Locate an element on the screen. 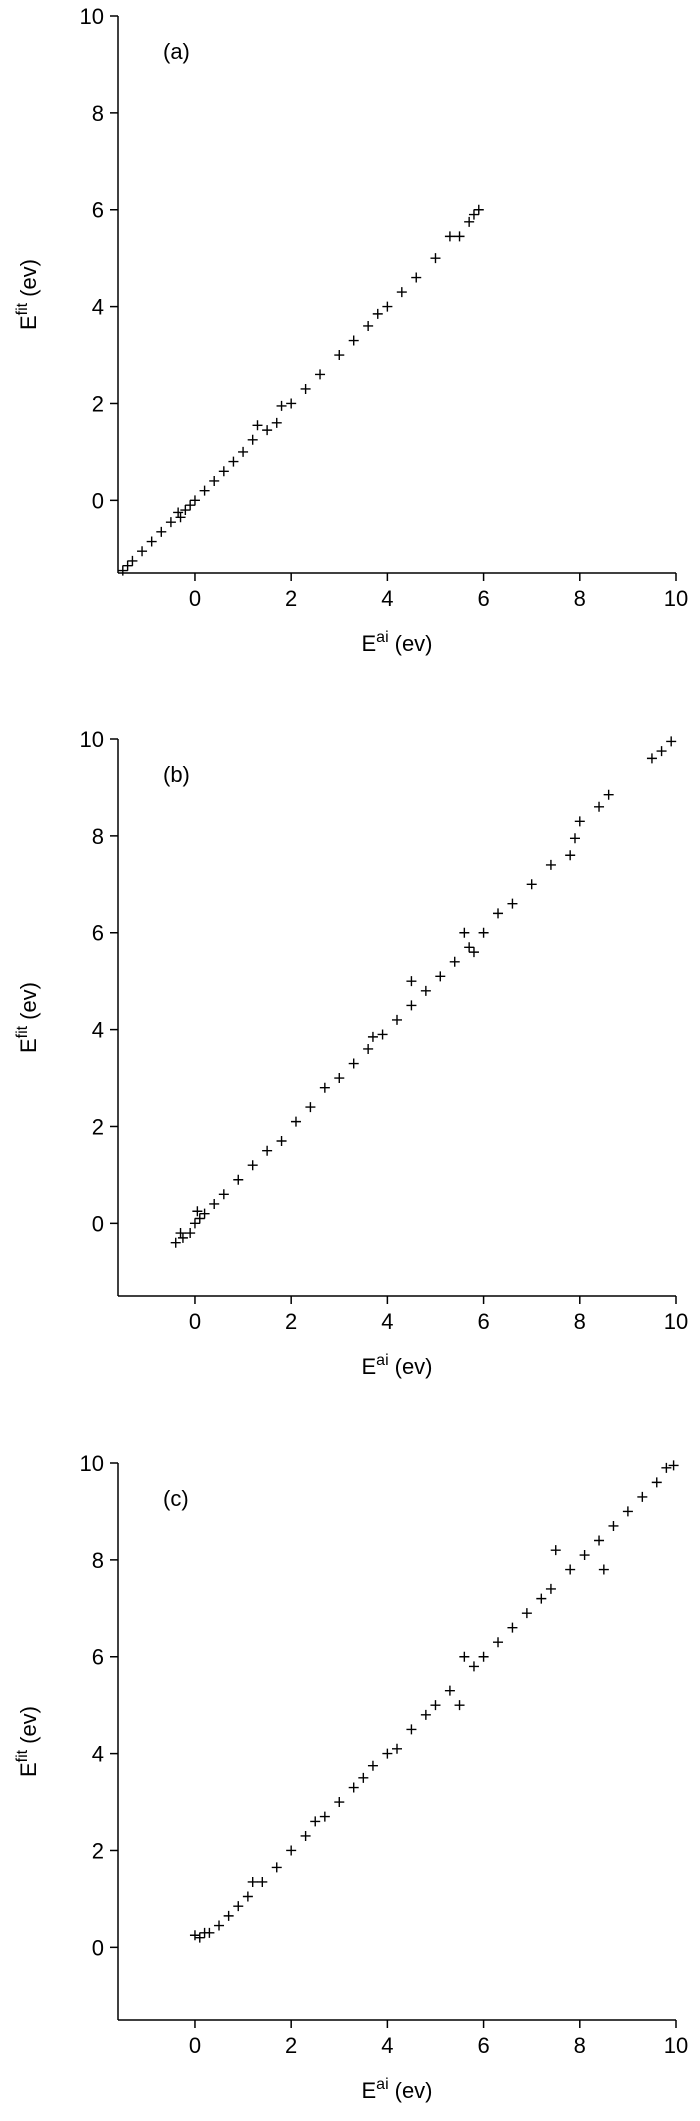 This screenshot has width=700, height=2121. x-tick-label: 0 is located at coordinates (195, 1321).